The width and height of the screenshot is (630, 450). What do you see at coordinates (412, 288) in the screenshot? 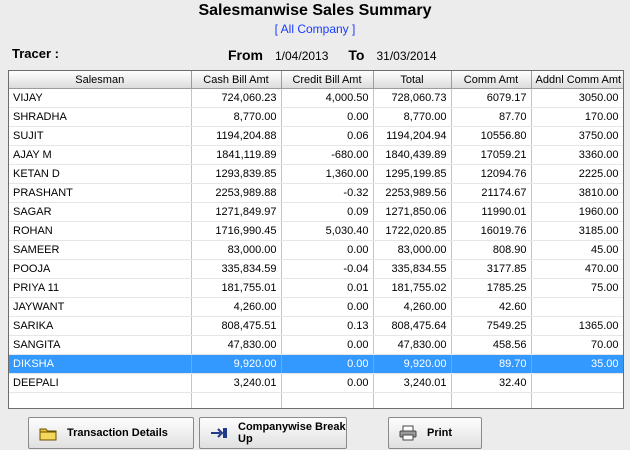
I see `amount-cell: 181,755.02` at bounding box center [412, 288].